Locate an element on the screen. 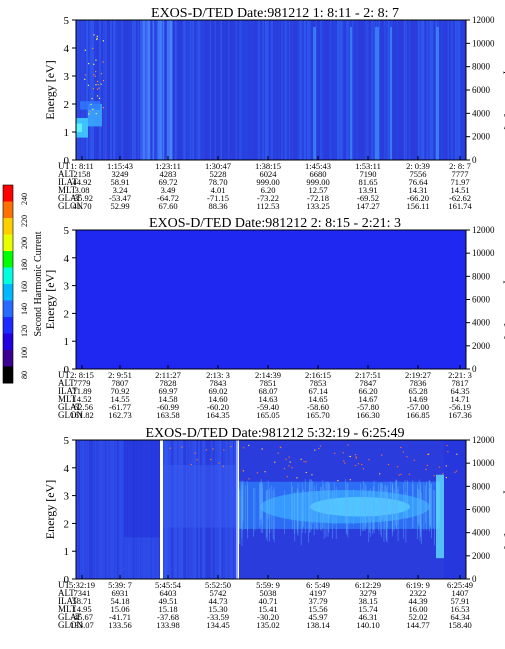 Image resolution: width=505 pixels, height=649 pixels. table-cell: 5:52:50 is located at coordinates (218, 585).